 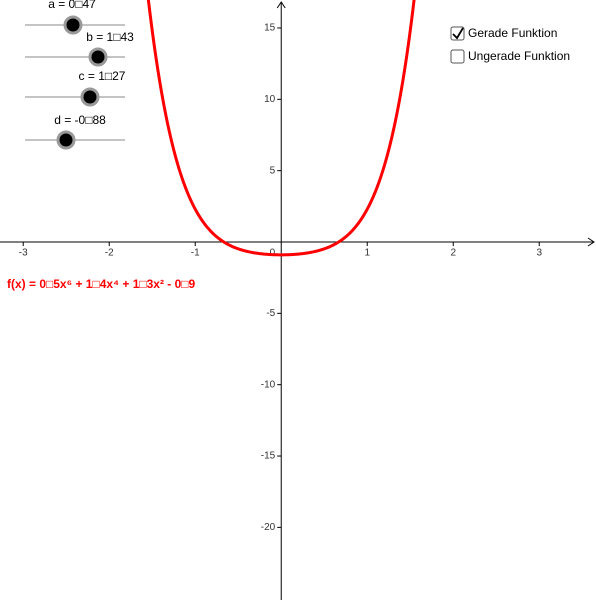 I want to click on y-tick-label: -20, so click(x=268, y=527).